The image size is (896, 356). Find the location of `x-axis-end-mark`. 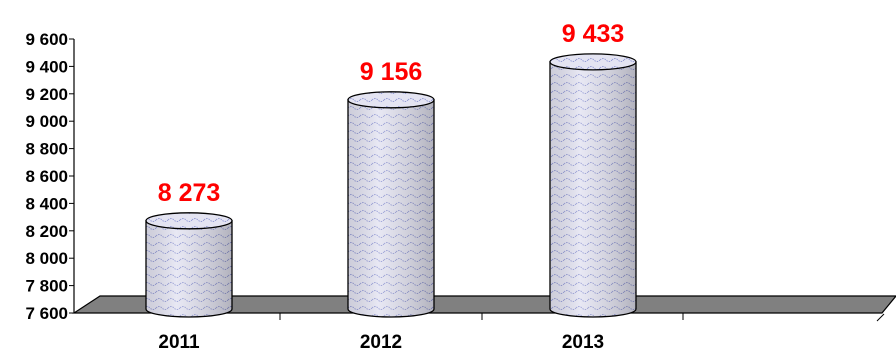

x-axis-end-mark is located at coordinates (880, 317).